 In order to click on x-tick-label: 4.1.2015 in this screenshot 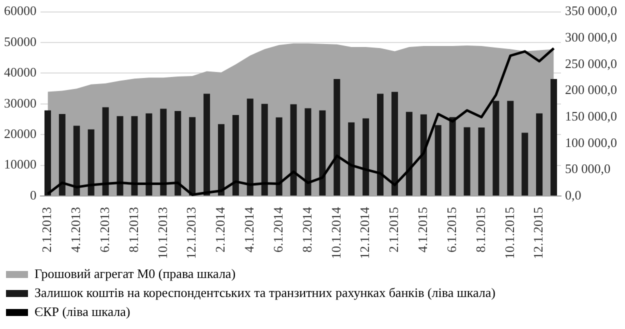, I will do `click(422, 229)`.